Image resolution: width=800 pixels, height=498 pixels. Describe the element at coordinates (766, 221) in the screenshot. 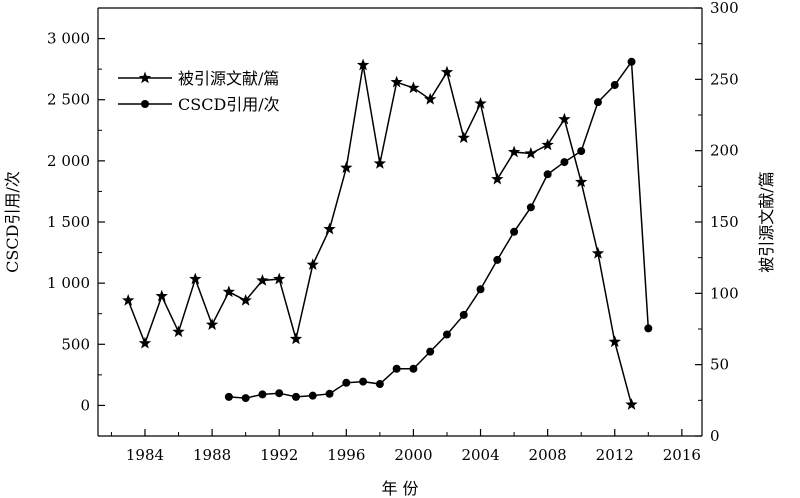

I see `y-axis-right-title: 被引源文献/篇` at that location.